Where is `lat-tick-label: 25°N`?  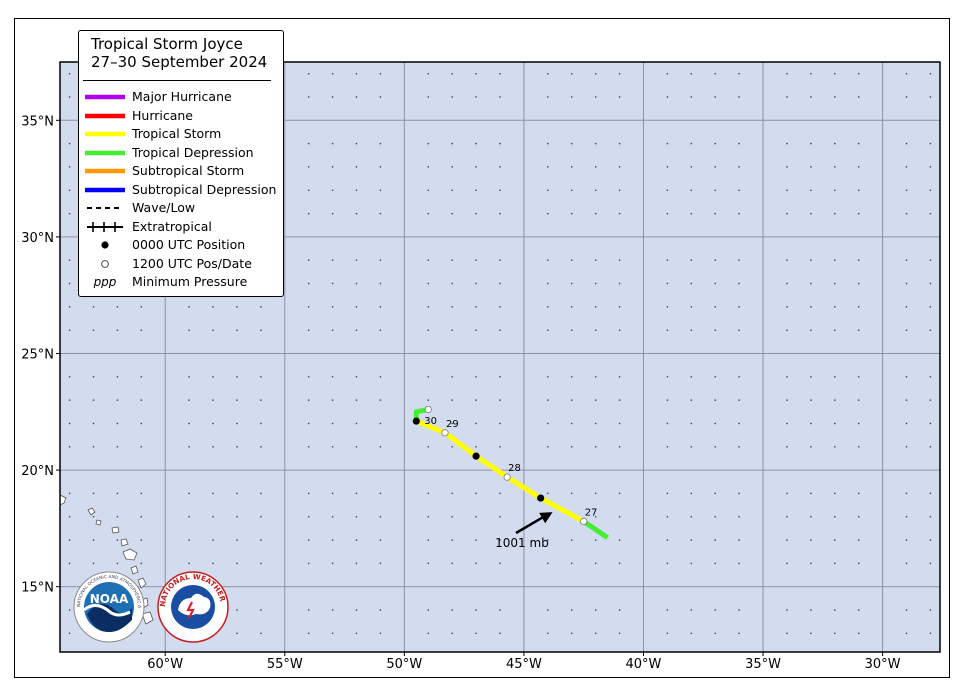
lat-tick-label: 25°N is located at coordinates (37, 355).